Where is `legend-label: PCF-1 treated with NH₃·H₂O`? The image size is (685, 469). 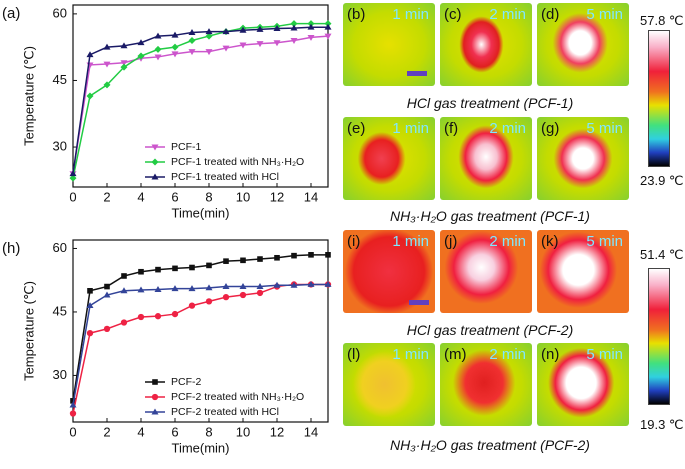 legend-label: PCF-1 treated with NH₃·H₂O is located at coordinates (237, 162).